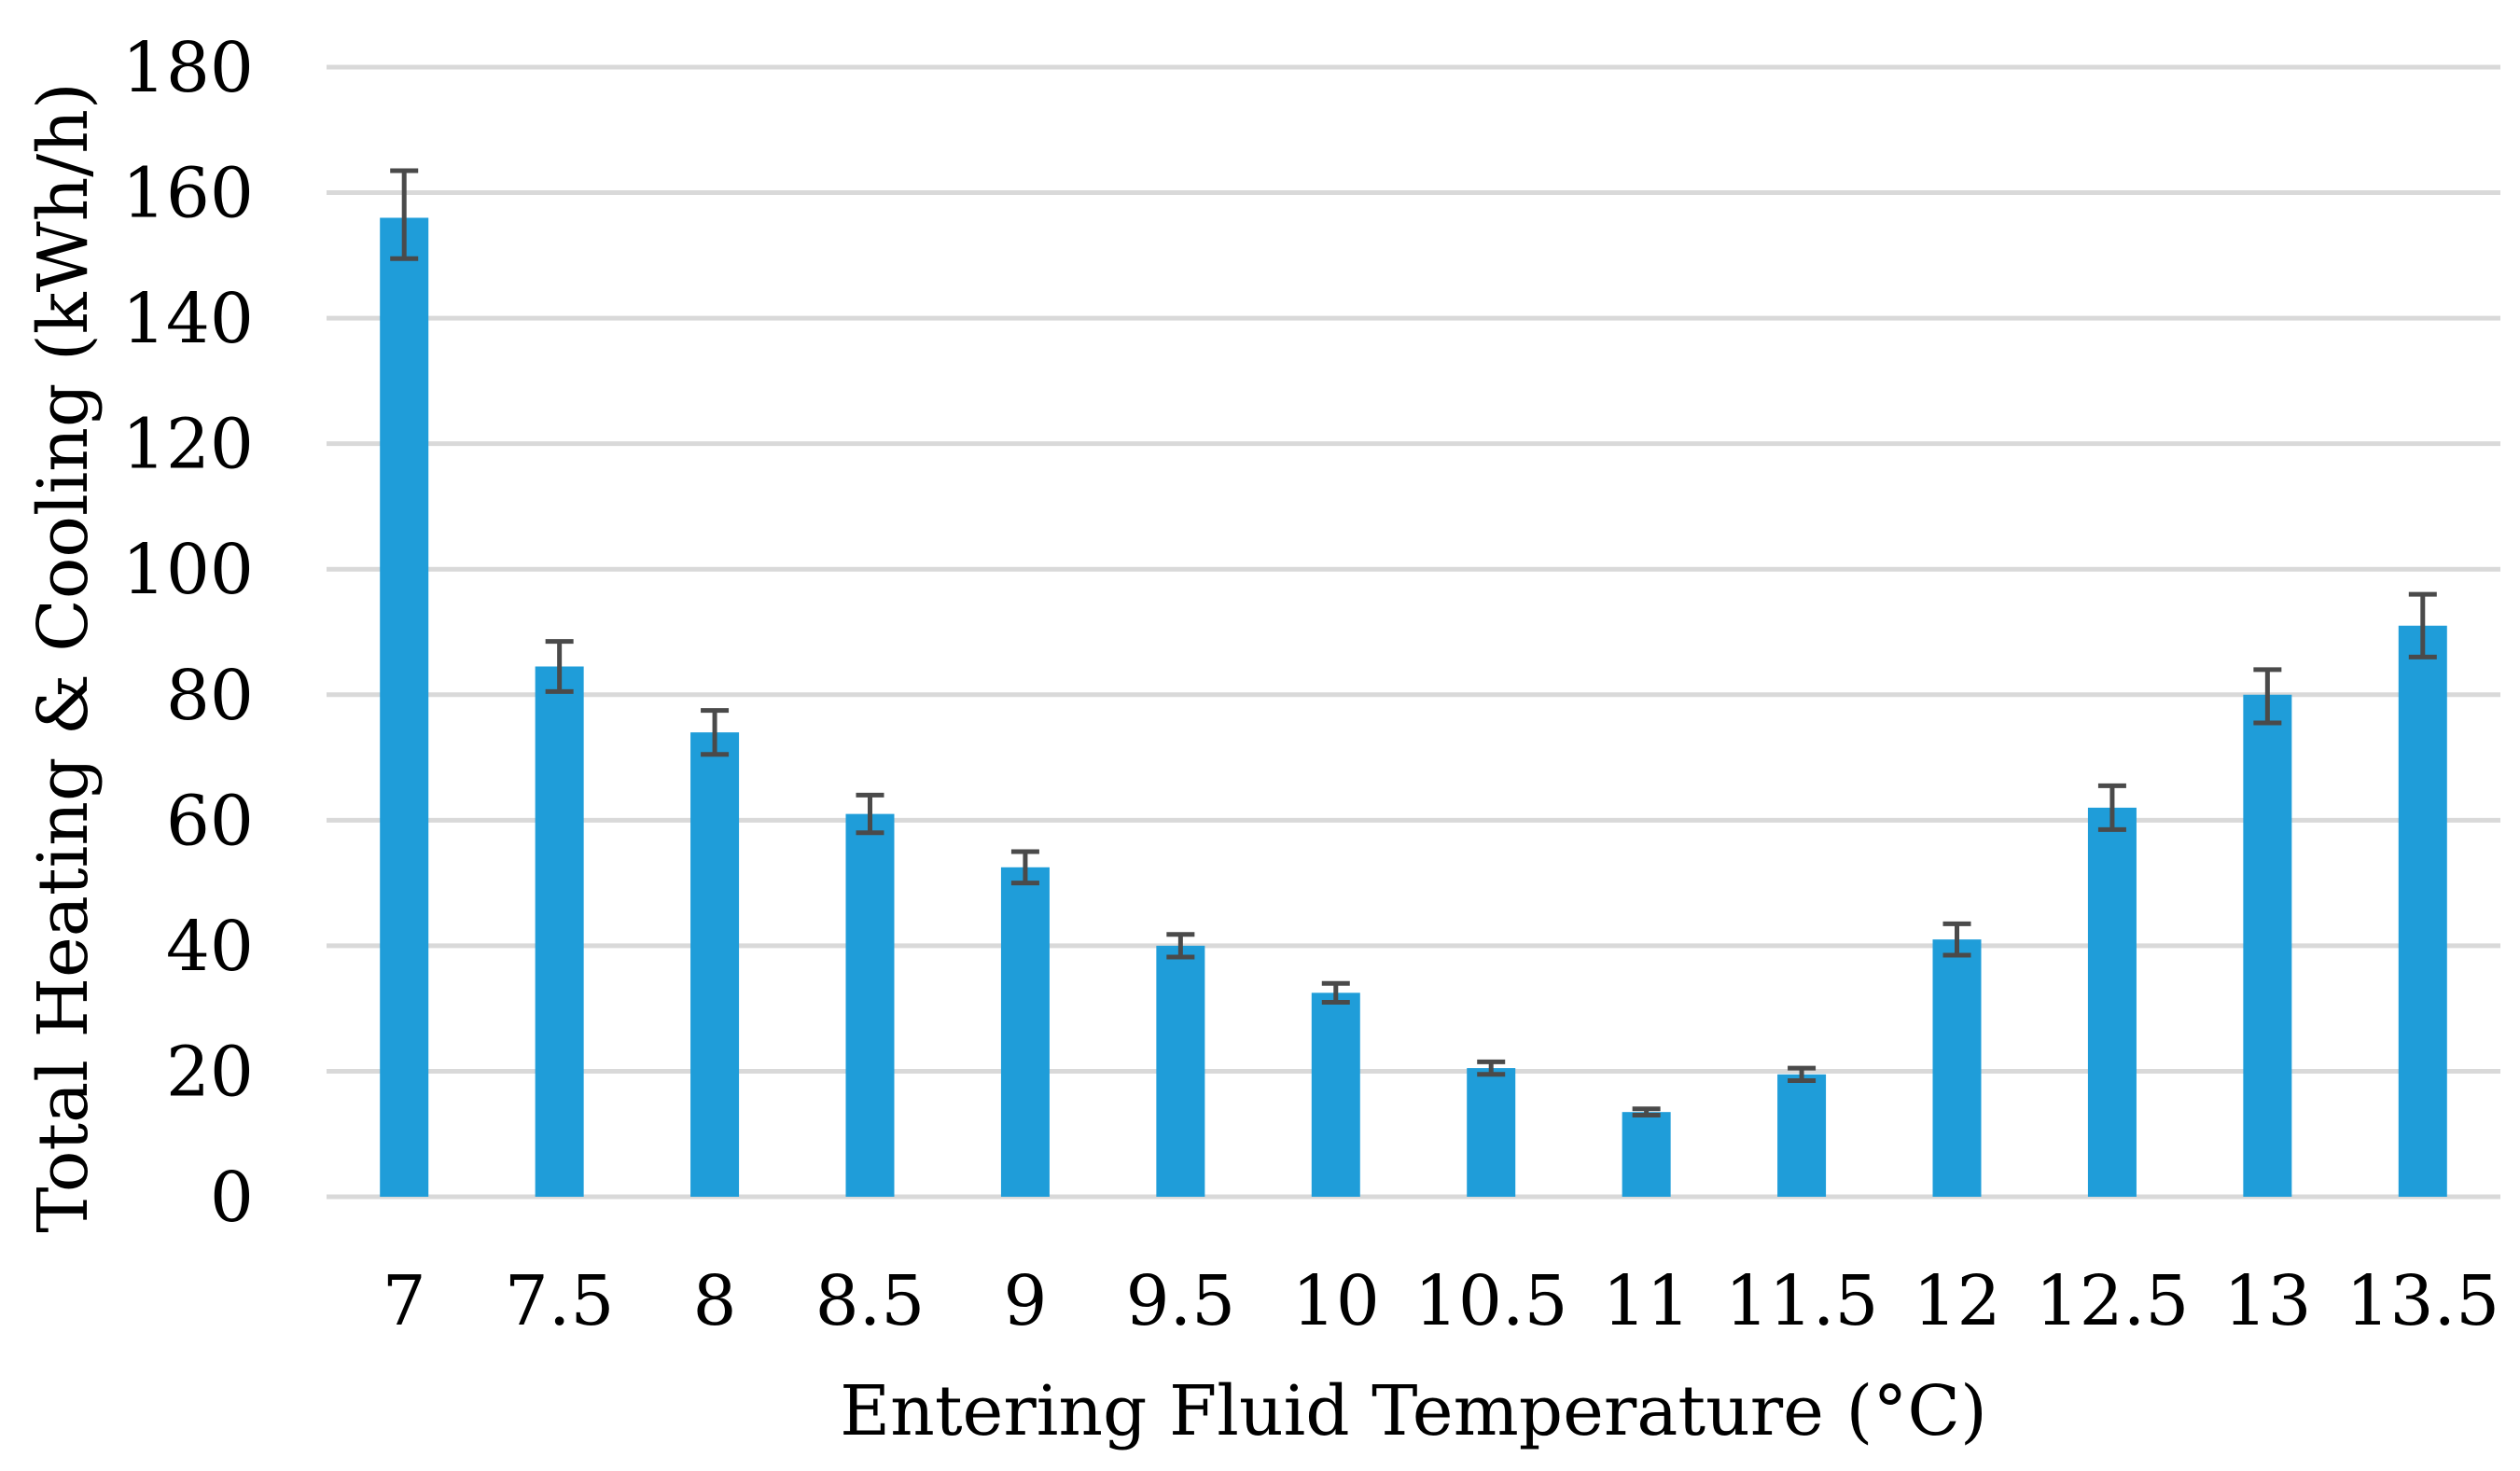 This screenshot has width=2520, height=1471. Describe the element at coordinates (1957, 1301) in the screenshot. I see `x-tick-label: 12` at that location.